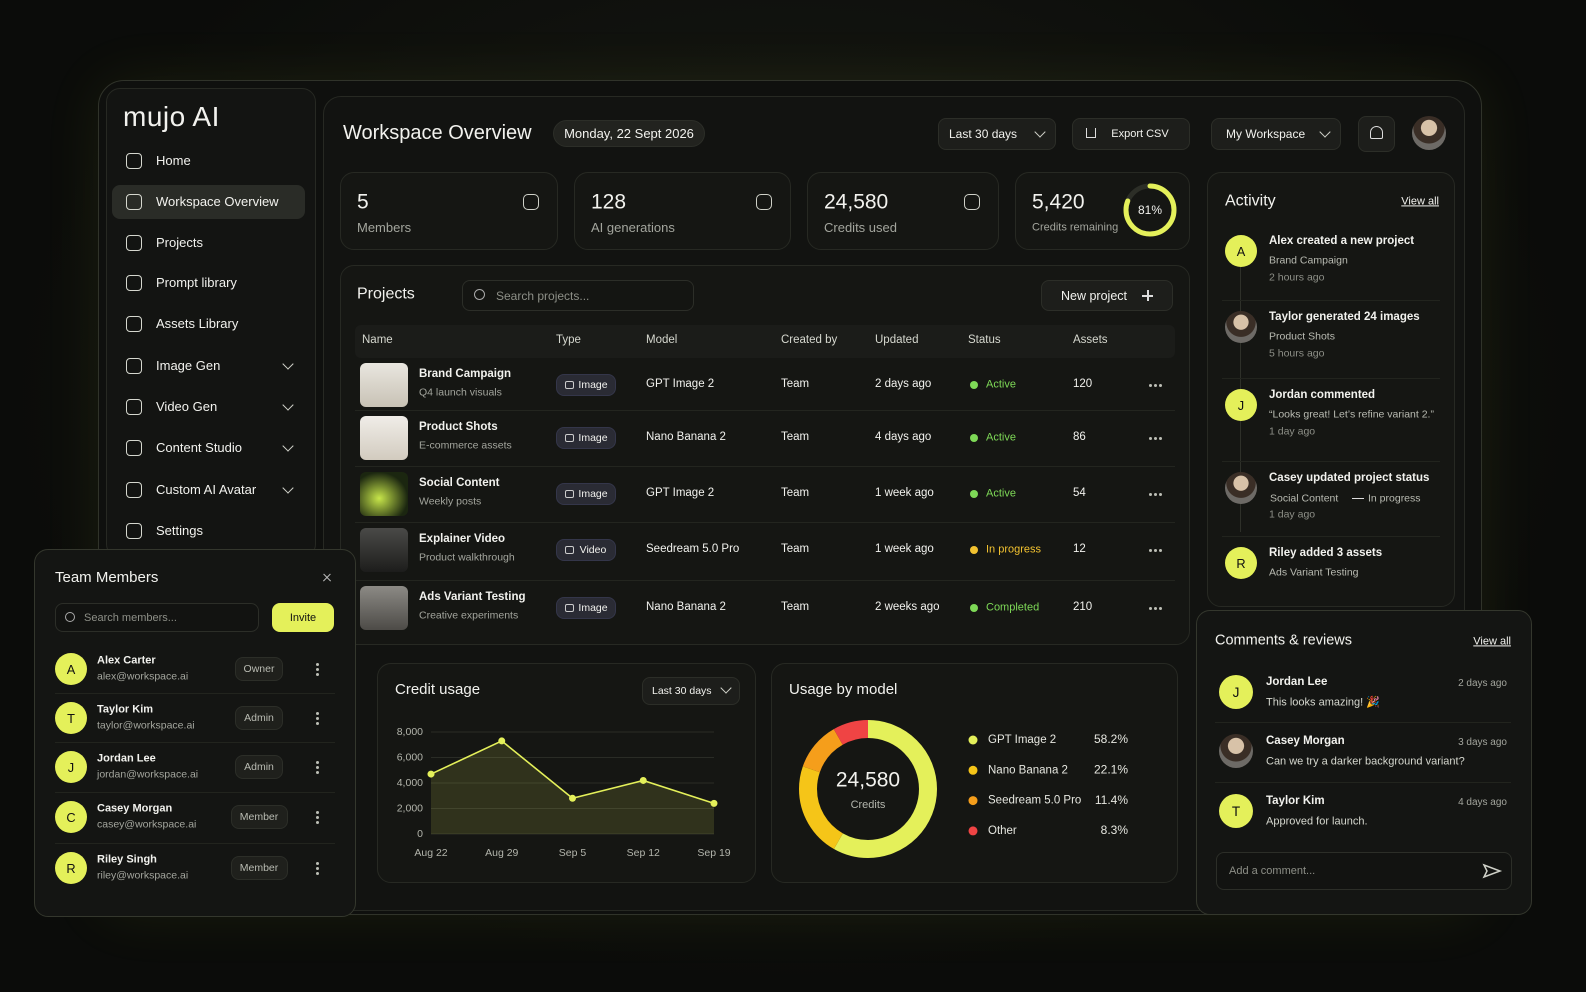  Describe the element at coordinates (860, 228) in the screenshot. I see `stat-label: Credits used` at that location.